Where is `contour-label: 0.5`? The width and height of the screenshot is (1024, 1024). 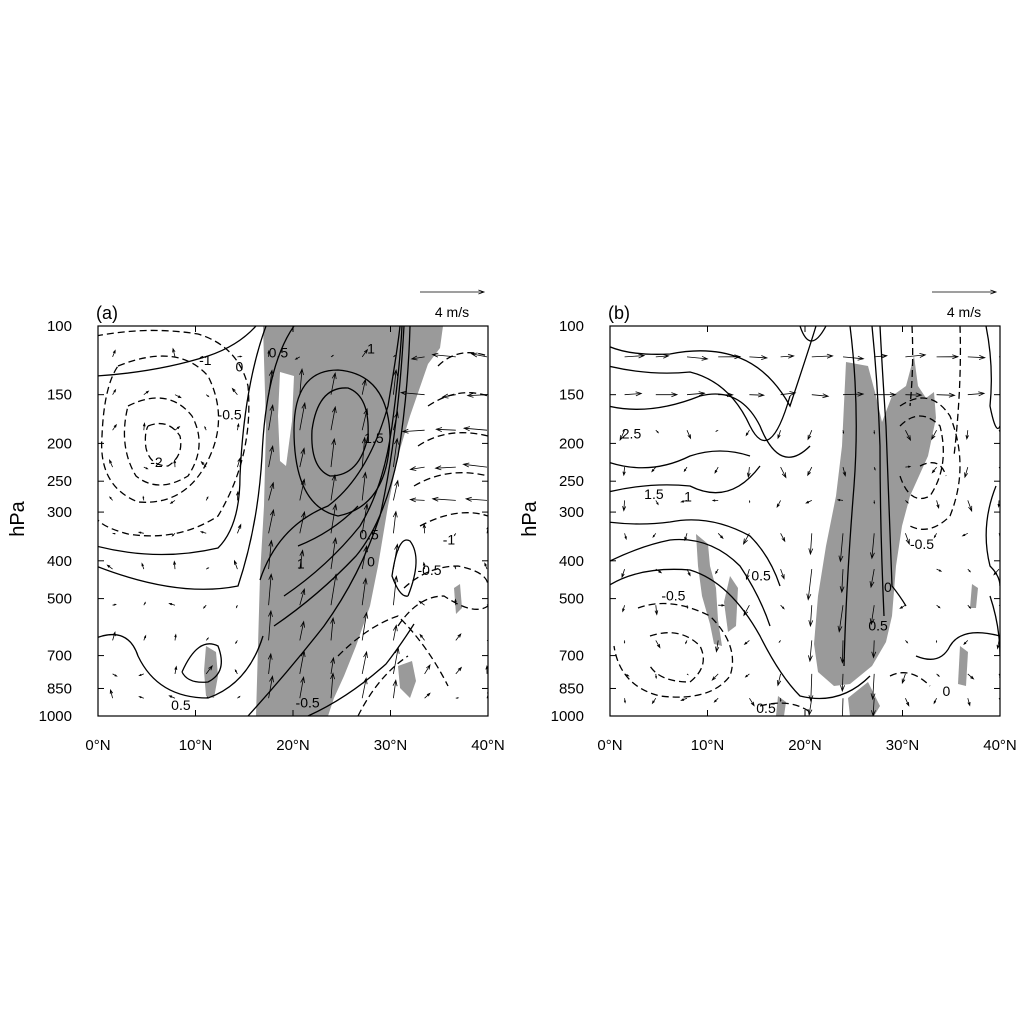 contour-label: 0.5 is located at coordinates (181, 705).